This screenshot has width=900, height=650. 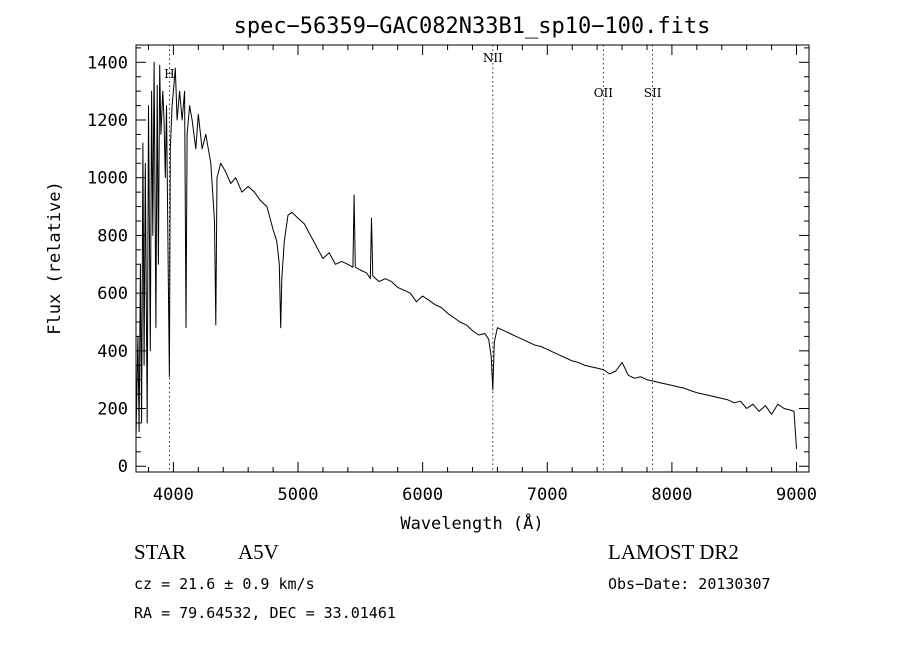 What do you see at coordinates (107, 179) in the screenshot?
I see `y-tick-label: 1000` at bounding box center [107, 179].